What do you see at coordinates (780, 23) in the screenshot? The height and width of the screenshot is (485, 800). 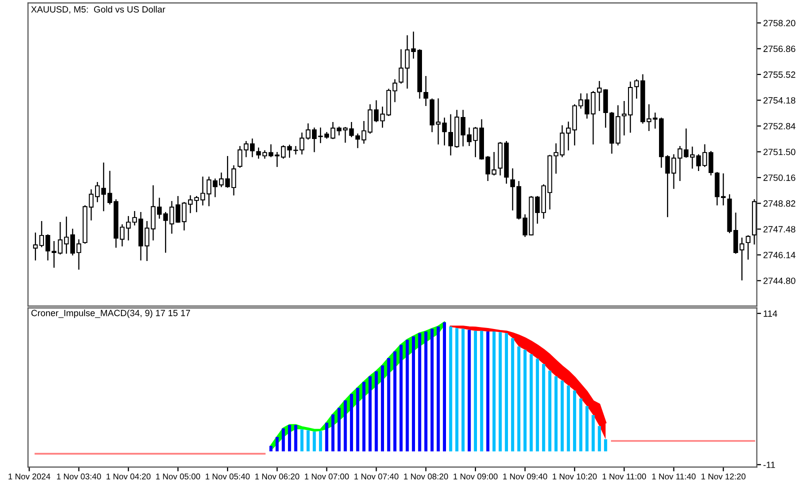 I see `y-tick-label: 2758.20` at bounding box center [780, 23].